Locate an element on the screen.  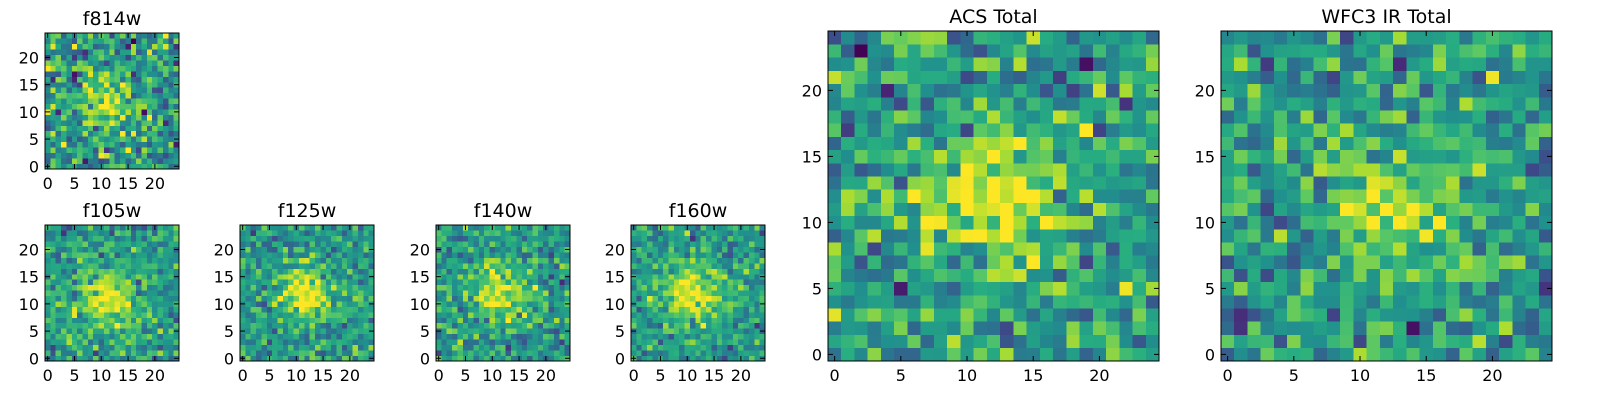
y-tick-label: 0 is located at coordinates (229, 358).